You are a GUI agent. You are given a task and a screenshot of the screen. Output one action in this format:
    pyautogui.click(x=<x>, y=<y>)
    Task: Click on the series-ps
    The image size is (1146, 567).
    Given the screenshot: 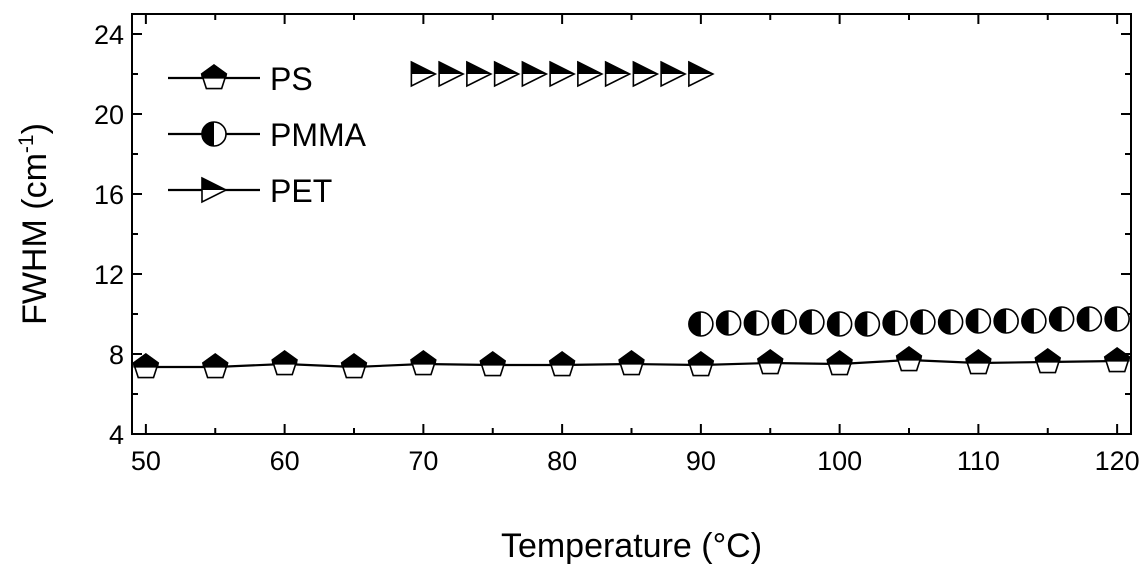 What is the action you would take?
    pyautogui.click(x=631, y=362)
    